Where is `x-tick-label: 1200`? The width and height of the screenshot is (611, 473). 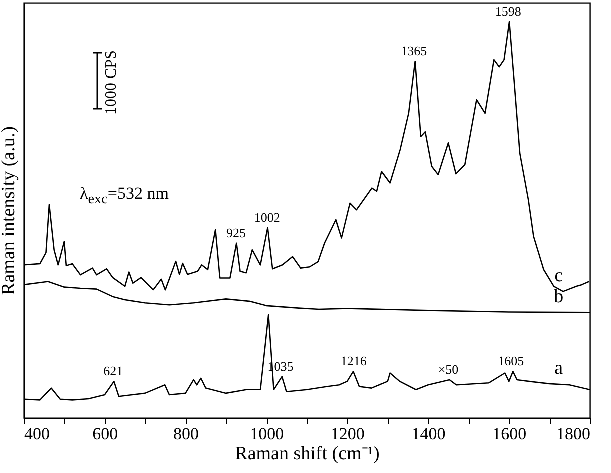 x-tick-label: 1200 is located at coordinates (347, 434).